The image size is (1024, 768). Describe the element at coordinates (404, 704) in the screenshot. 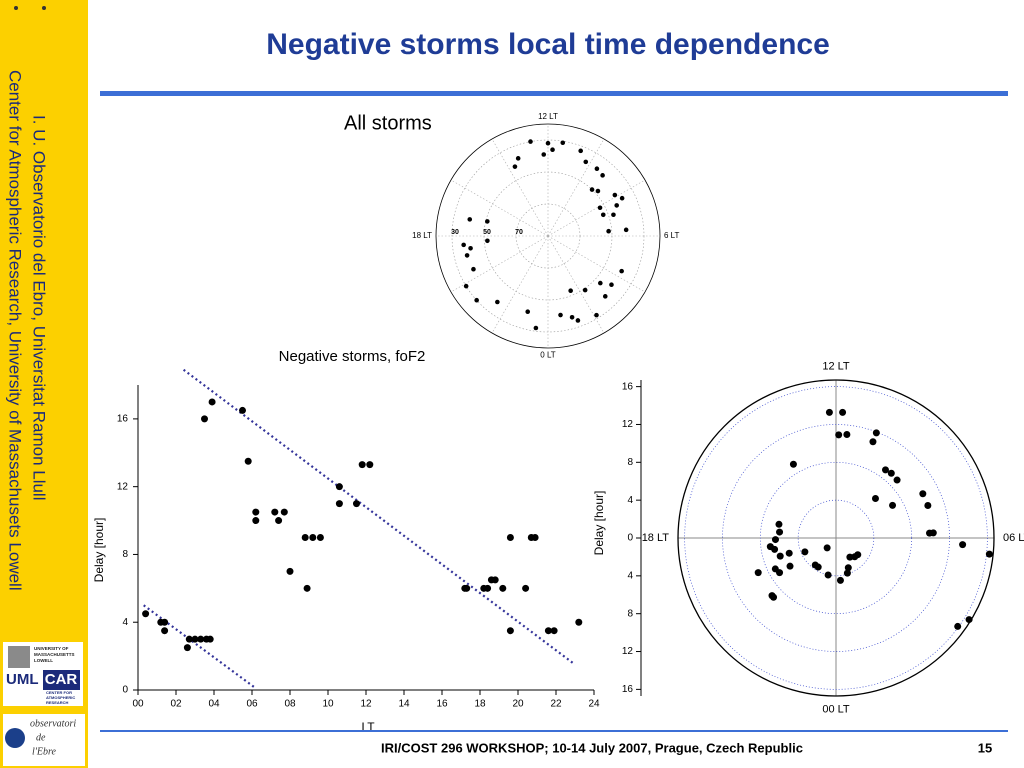

I see `x-tick-label: 14` at that location.